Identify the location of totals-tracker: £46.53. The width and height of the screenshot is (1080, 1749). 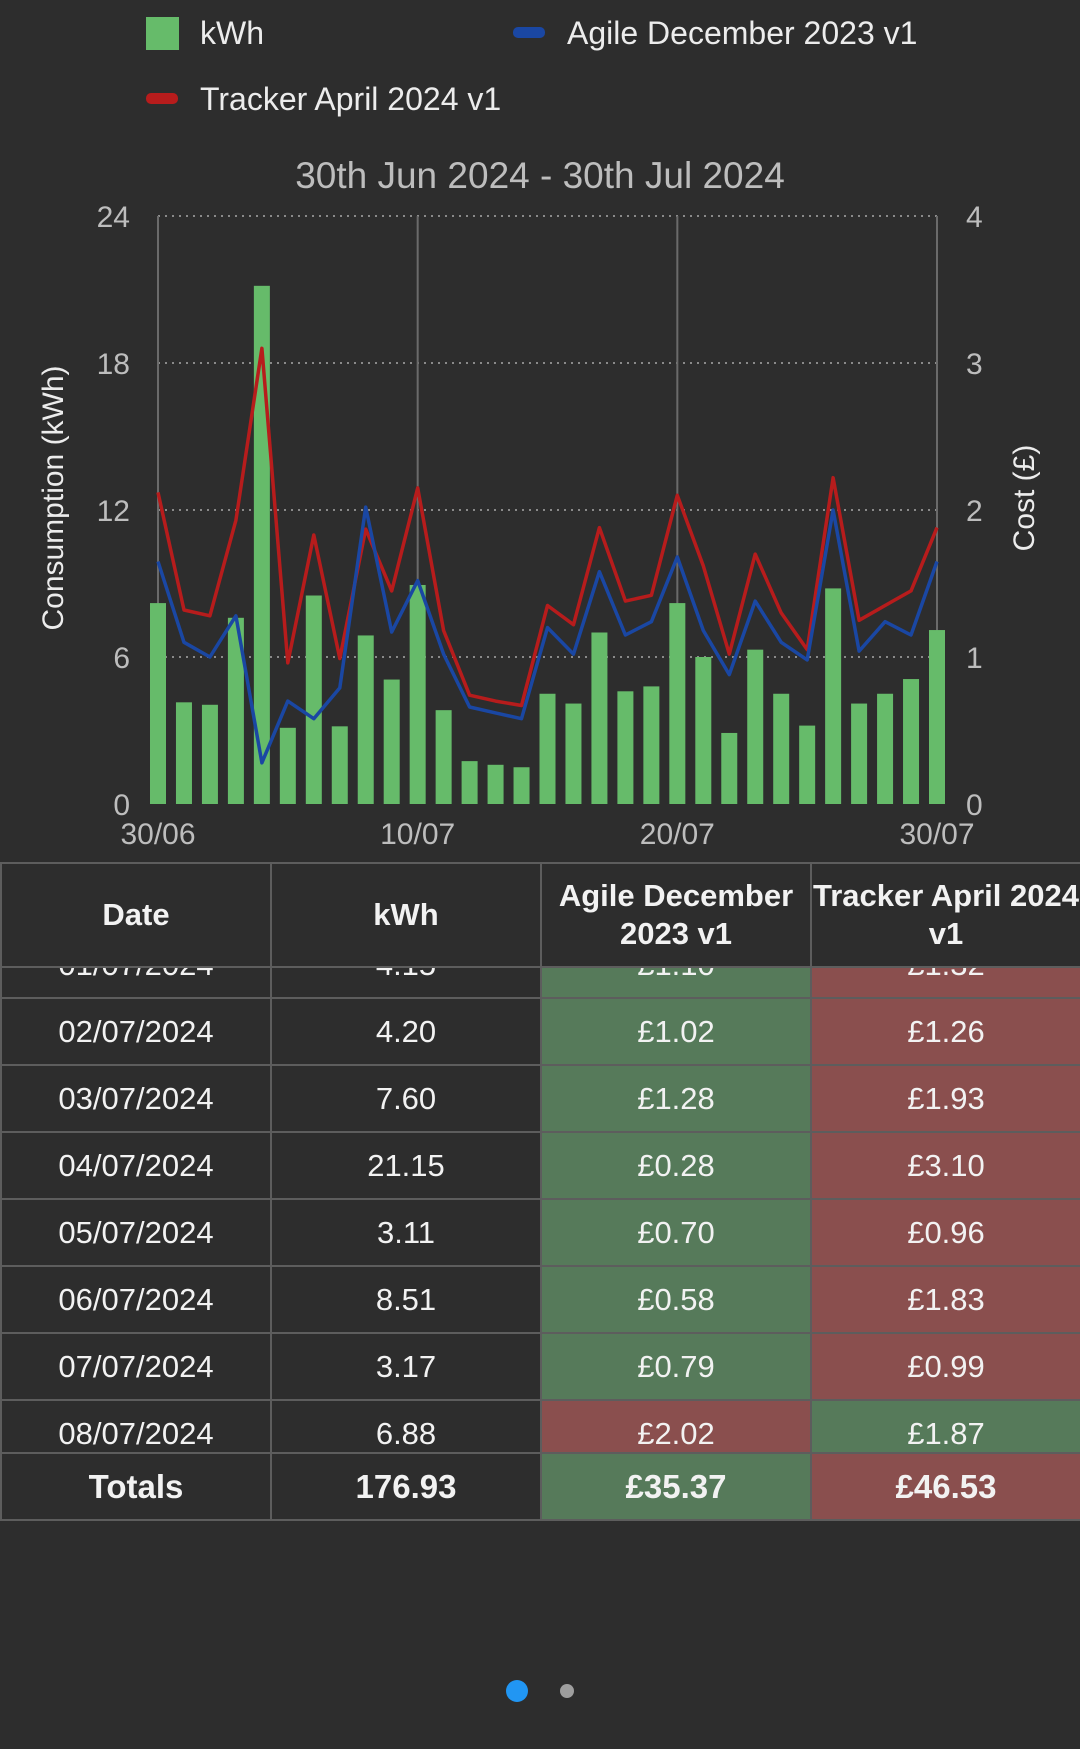
(945, 1486).